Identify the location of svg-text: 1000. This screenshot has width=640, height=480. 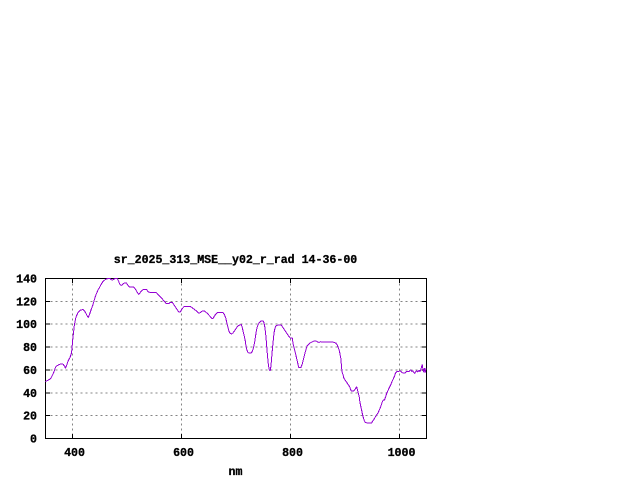
(402, 453).